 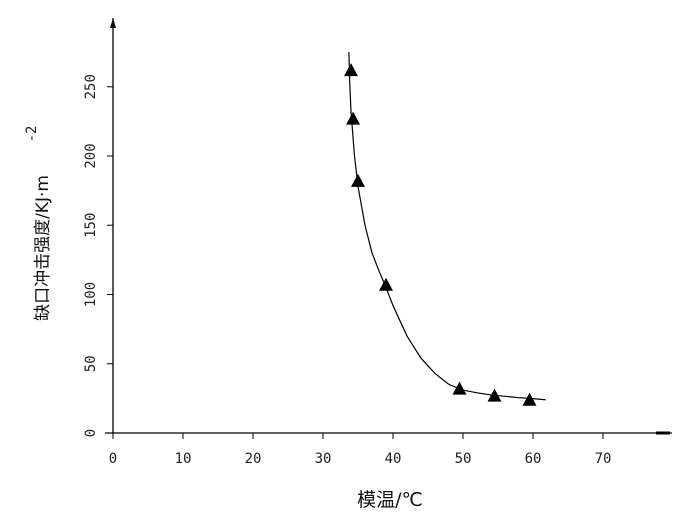 I want to click on x-tick-label: 10, so click(x=183, y=459).